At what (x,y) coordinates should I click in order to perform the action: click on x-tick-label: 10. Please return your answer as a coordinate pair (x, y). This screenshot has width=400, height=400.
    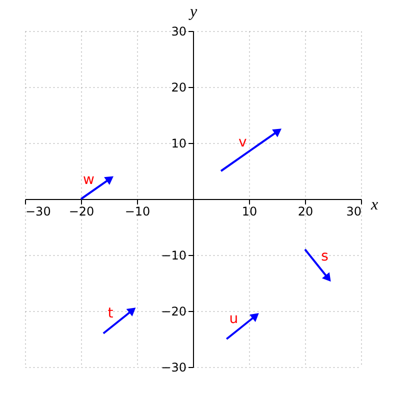
    Looking at the image, I should click on (250, 211).